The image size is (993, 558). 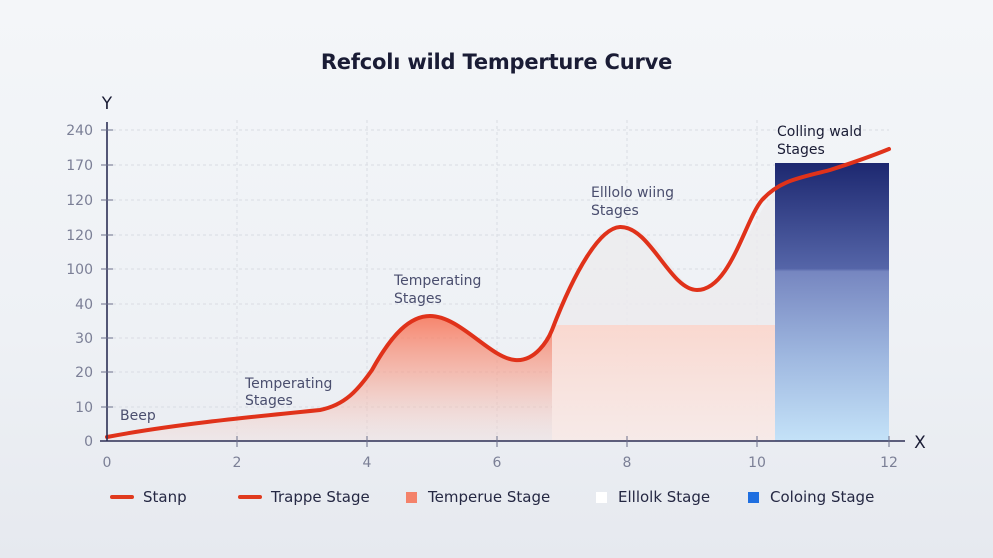 I want to click on legend-label: Temperue Stage, so click(x=489, y=497).